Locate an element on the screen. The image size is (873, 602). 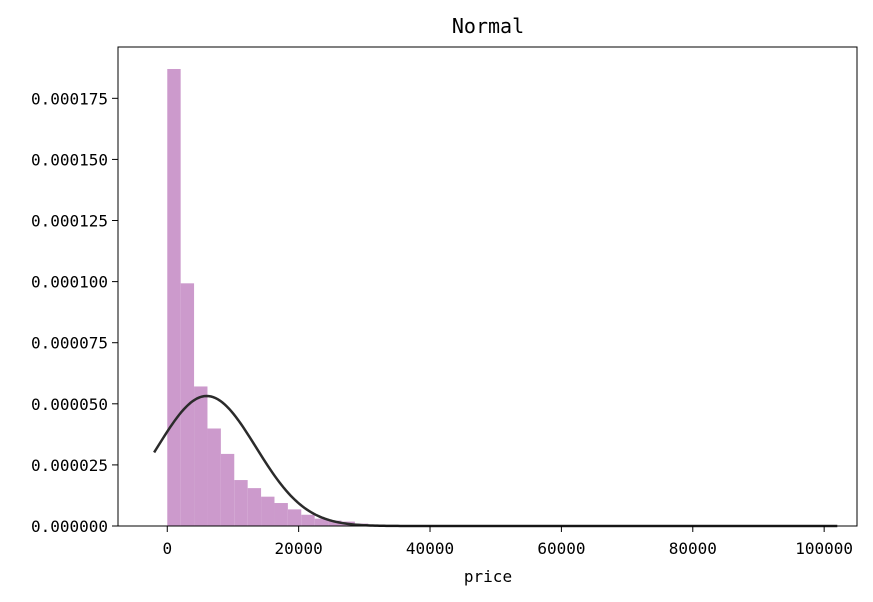
x-tick-label: 100000 is located at coordinates (824, 548).